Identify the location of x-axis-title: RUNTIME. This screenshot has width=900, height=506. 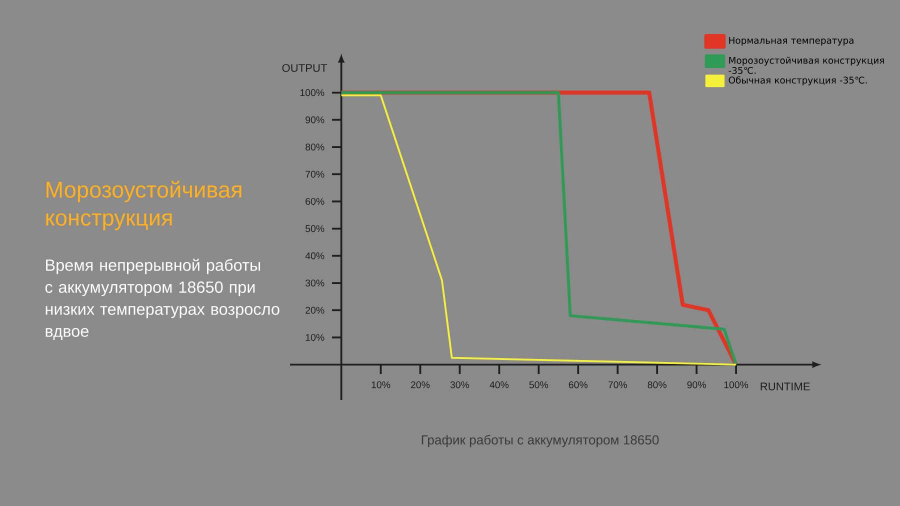
(785, 386).